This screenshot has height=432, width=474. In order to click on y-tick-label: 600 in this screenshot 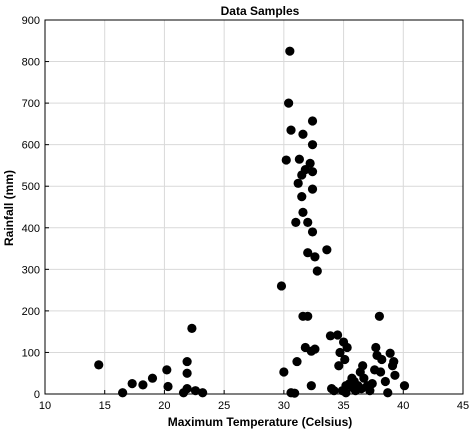, I will do `click(31, 146)`.